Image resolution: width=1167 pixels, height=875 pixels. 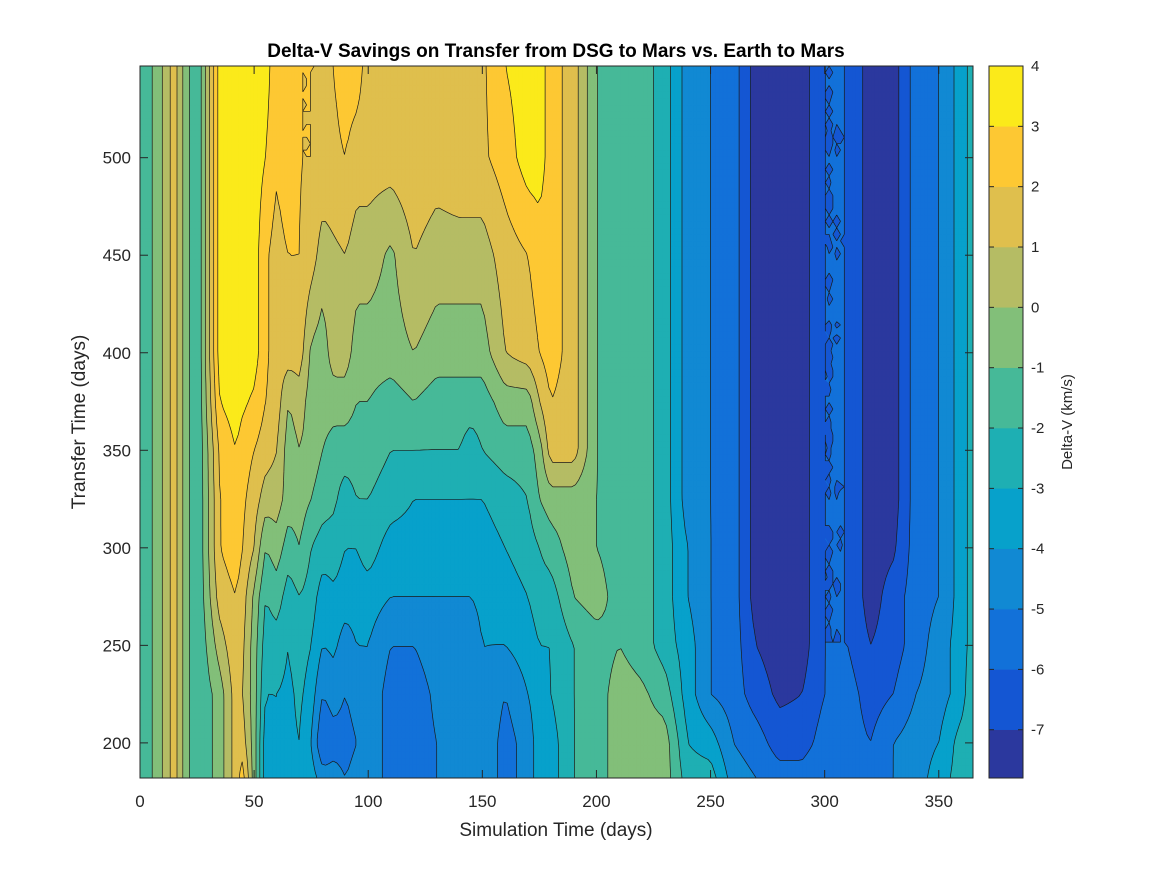 What do you see at coordinates (1037, 488) in the screenshot?
I see `colorbar-tick-label: -3` at bounding box center [1037, 488].